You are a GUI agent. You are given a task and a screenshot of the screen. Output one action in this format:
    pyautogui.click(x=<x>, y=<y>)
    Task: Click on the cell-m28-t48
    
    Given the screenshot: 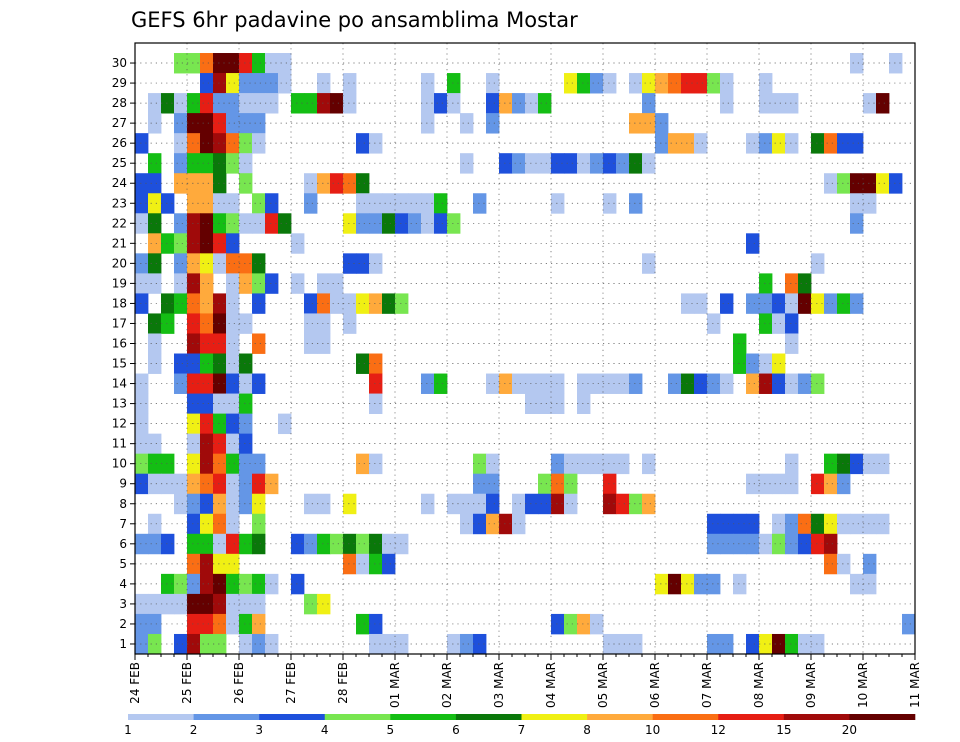 What is the action you would take?
    pyautogui.click(x=766, y=103)
    